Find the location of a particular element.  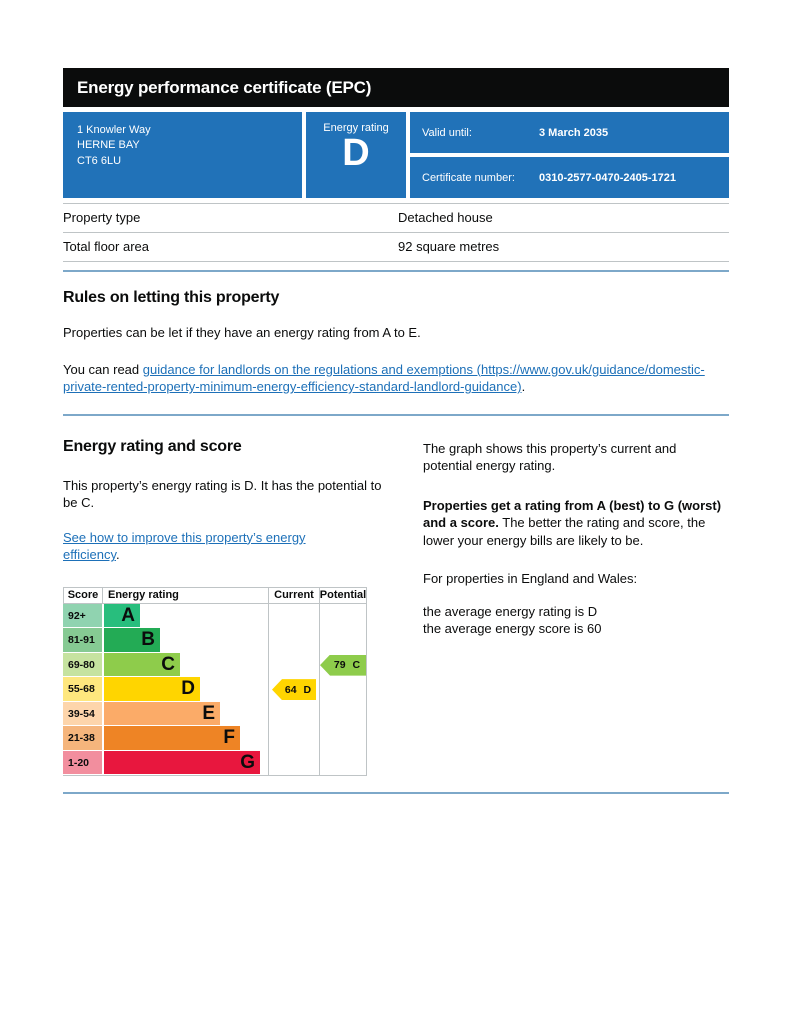

epc-band-row-b: 81-91 B is located at coordinates (215, 640).